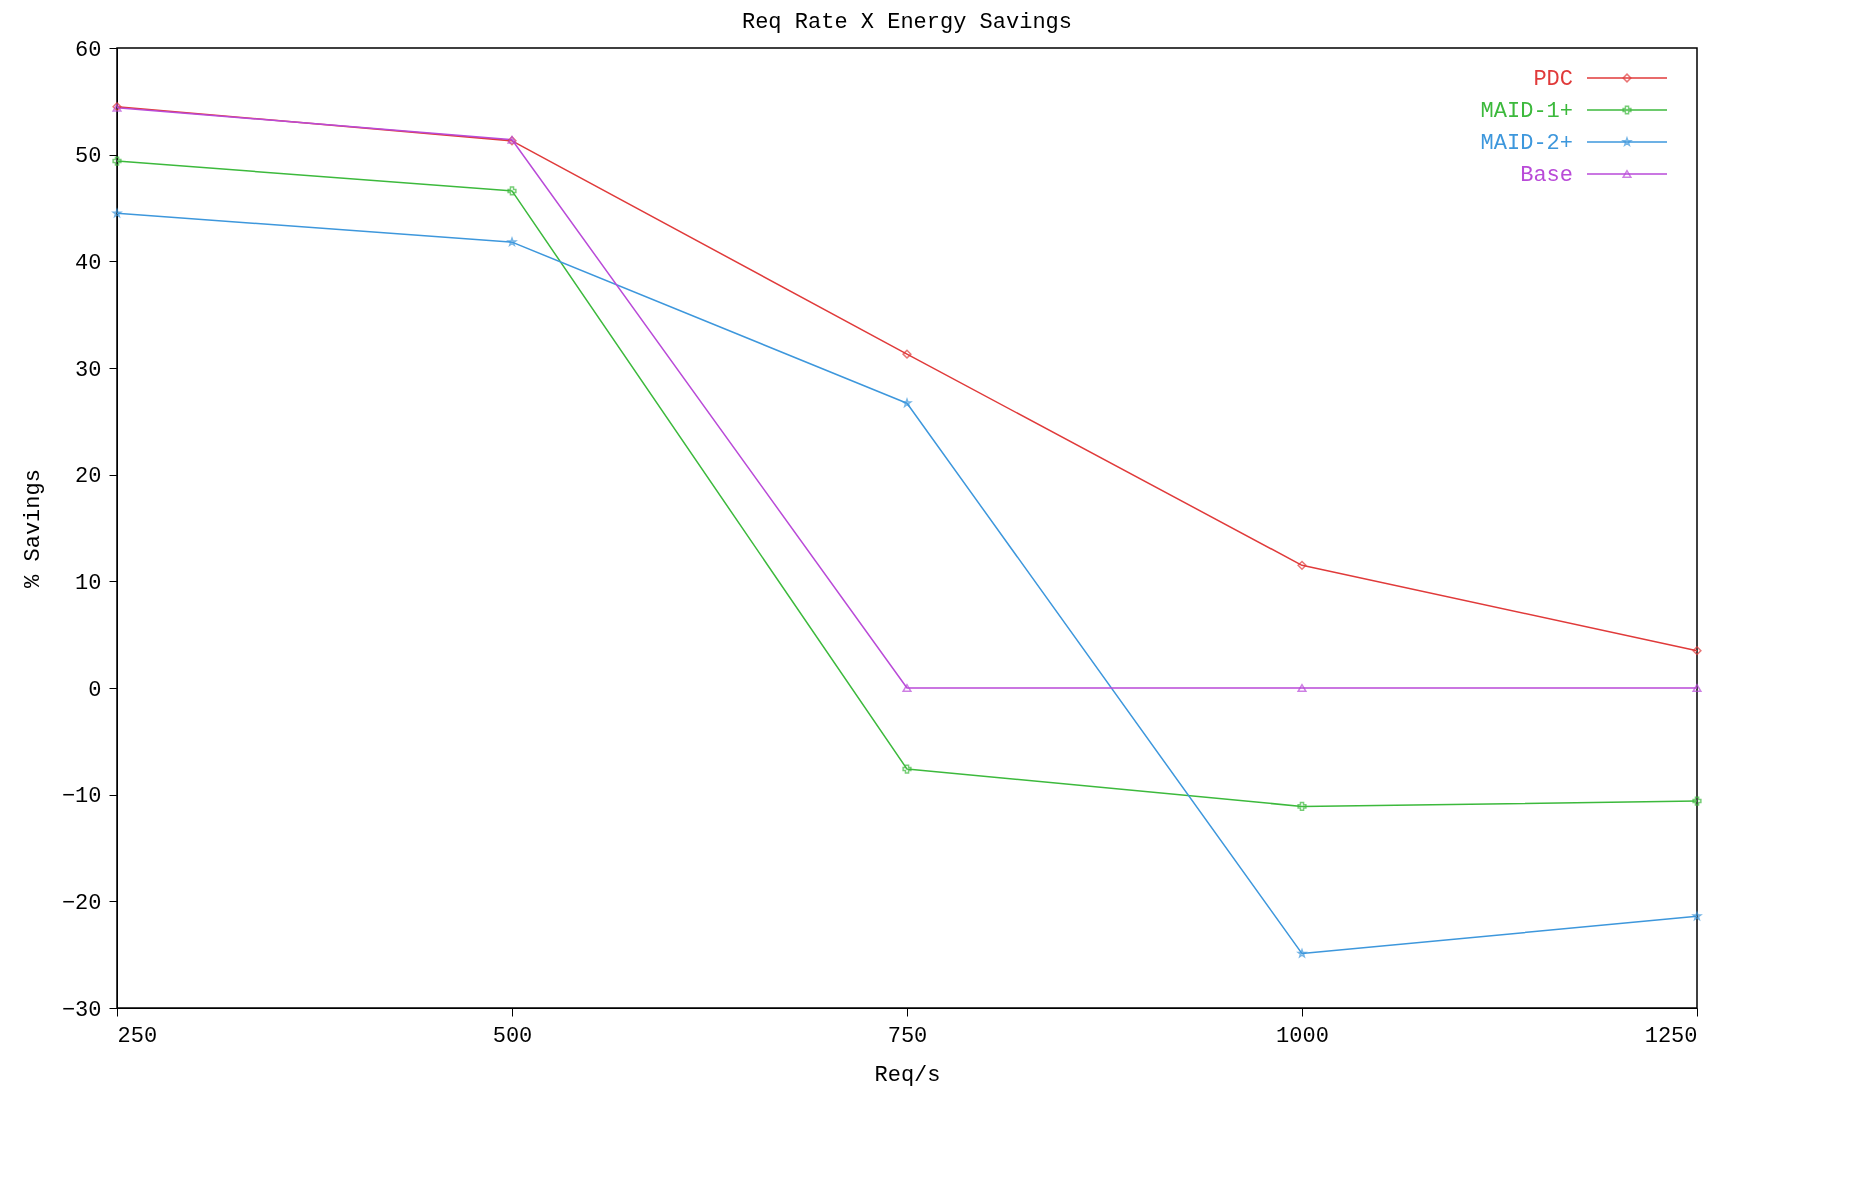  What do you see at coordinates (1526, 111) in the screenshot?
I see `legend-label: MAID-1+` at bounding box center [1526, 111].